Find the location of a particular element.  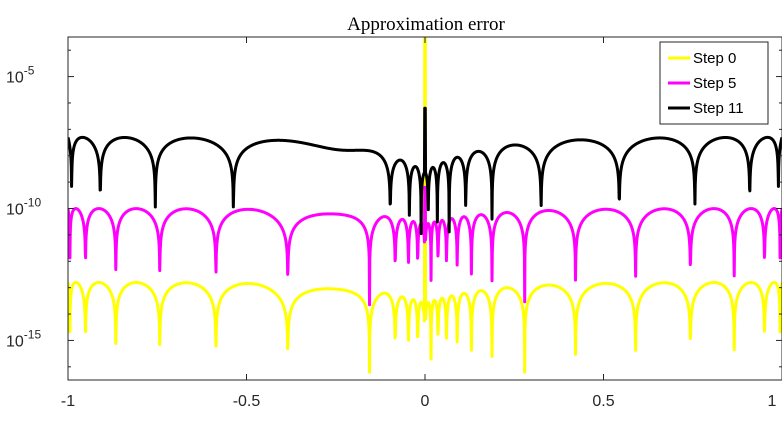

y-tick-label: 10-5 is located at coordinates (20, 75).